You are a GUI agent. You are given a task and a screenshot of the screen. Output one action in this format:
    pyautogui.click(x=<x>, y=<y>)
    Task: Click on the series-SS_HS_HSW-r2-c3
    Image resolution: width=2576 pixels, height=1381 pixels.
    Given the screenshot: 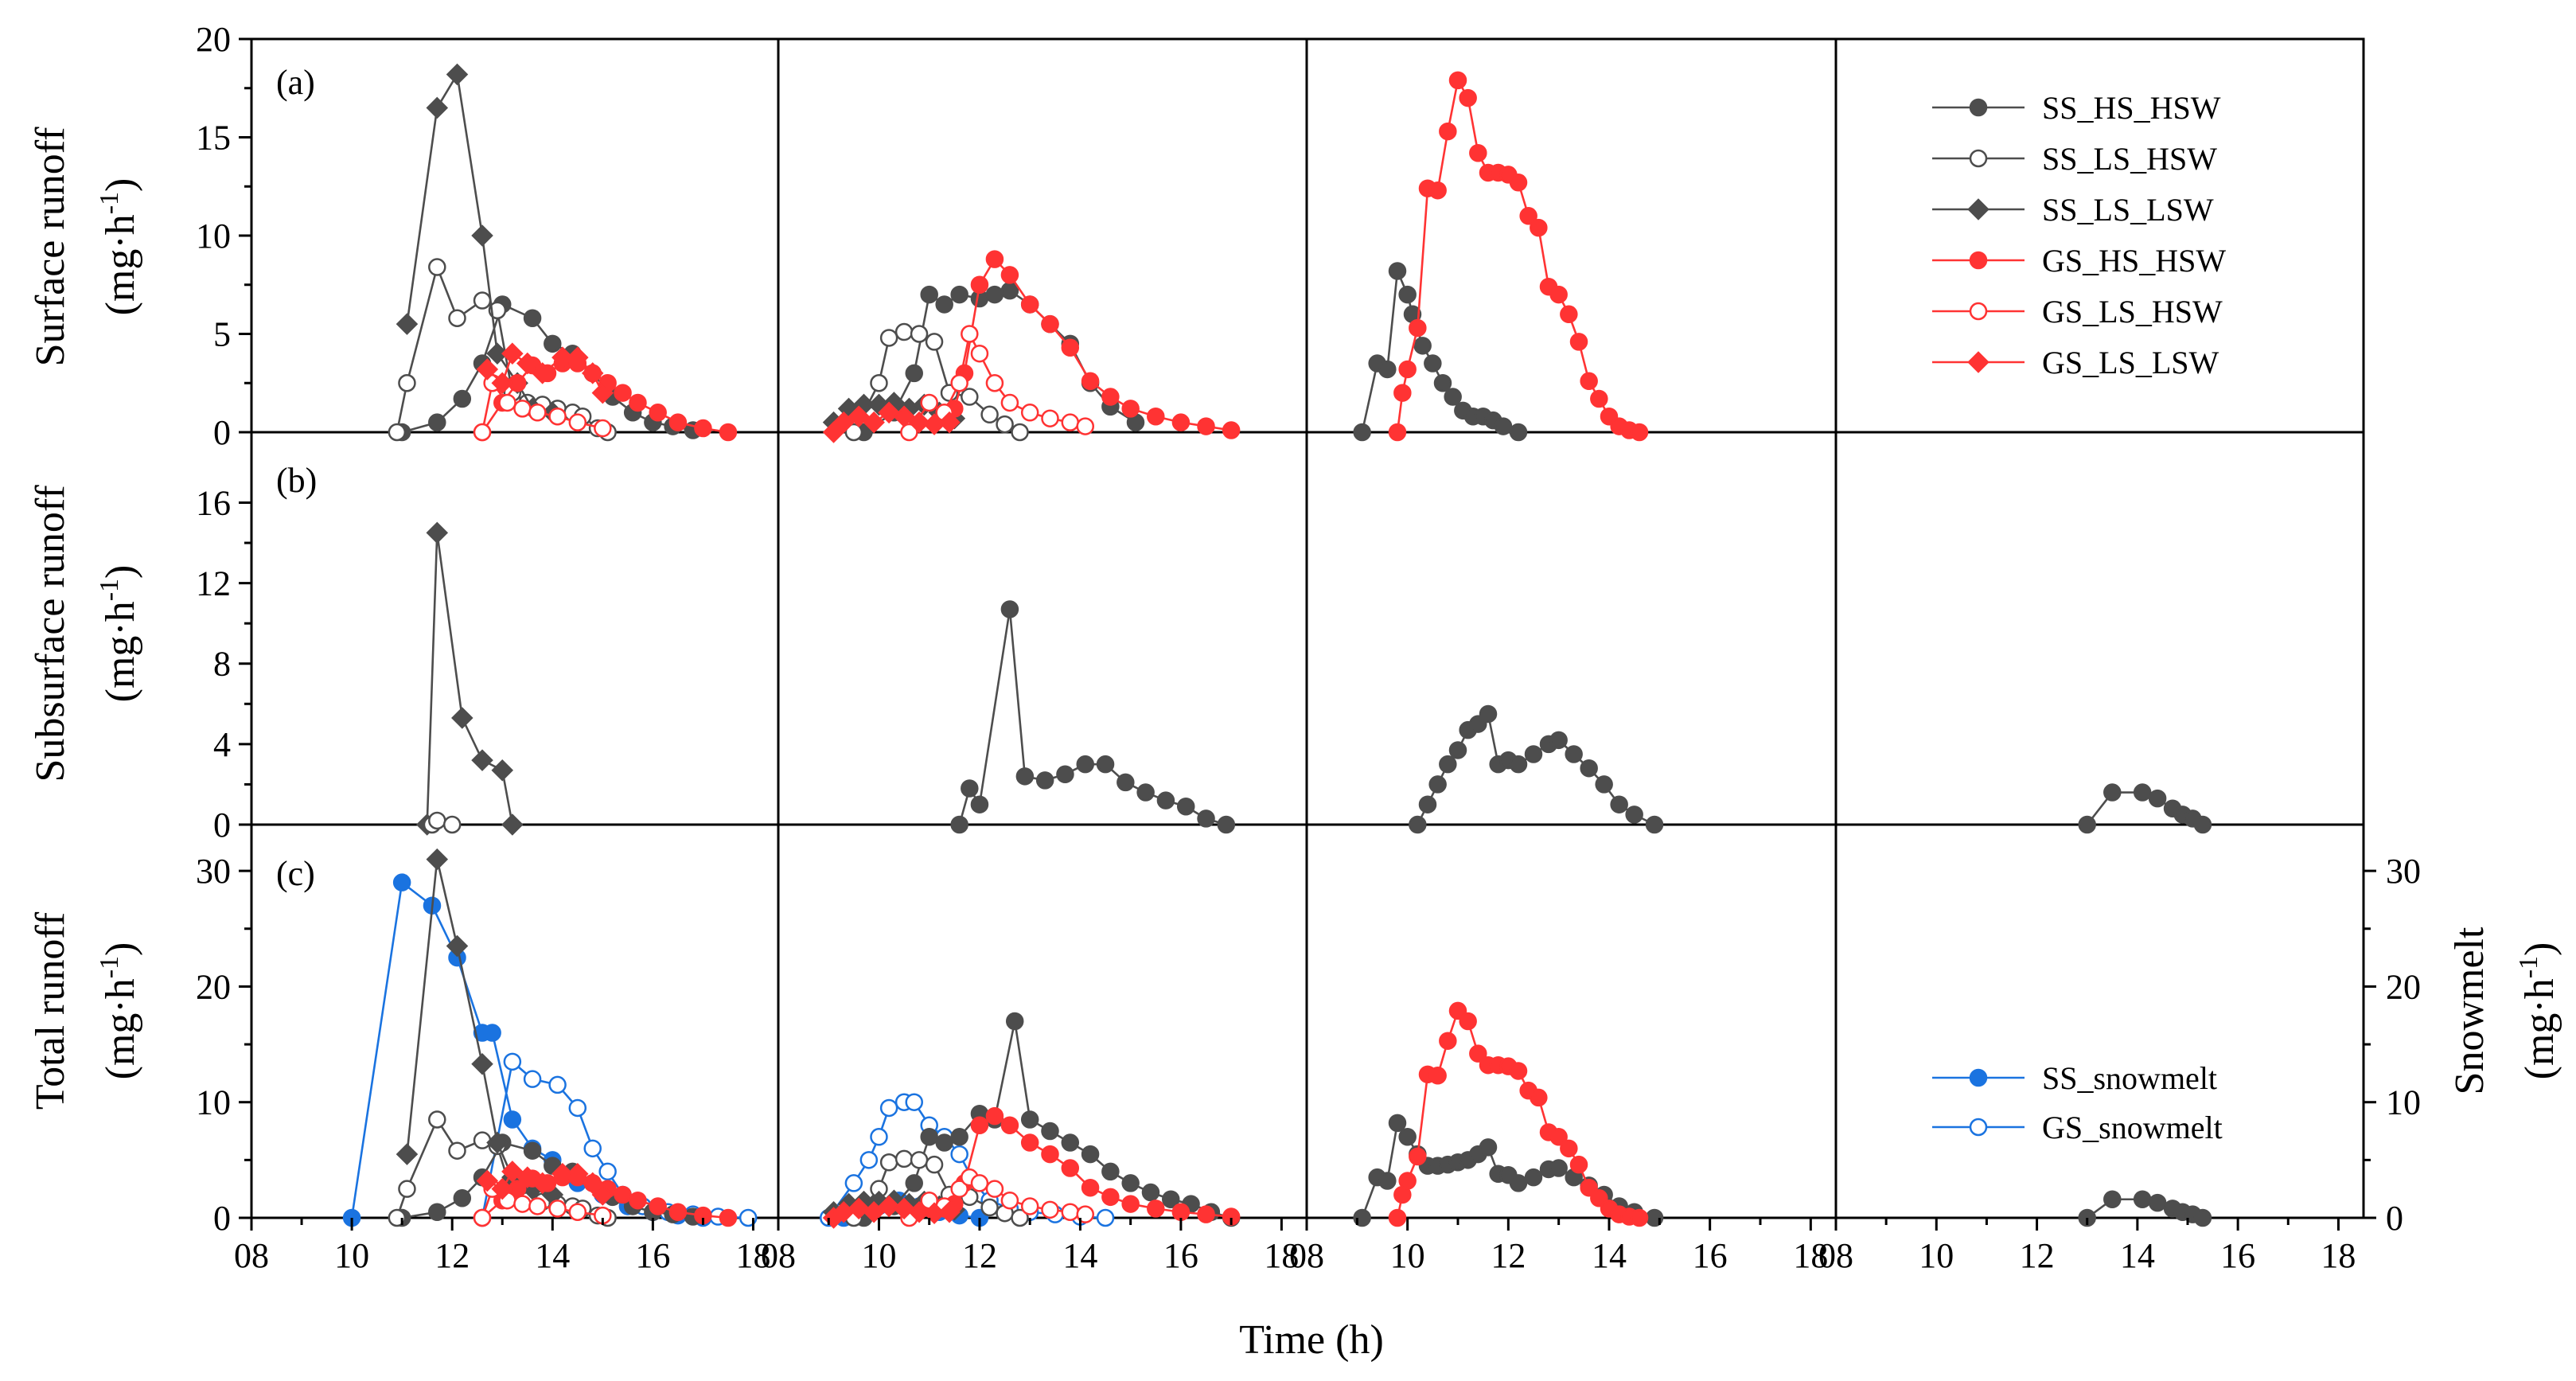 What is the action you would take?
    pyautogui.click(x=2145, y=1208)
    